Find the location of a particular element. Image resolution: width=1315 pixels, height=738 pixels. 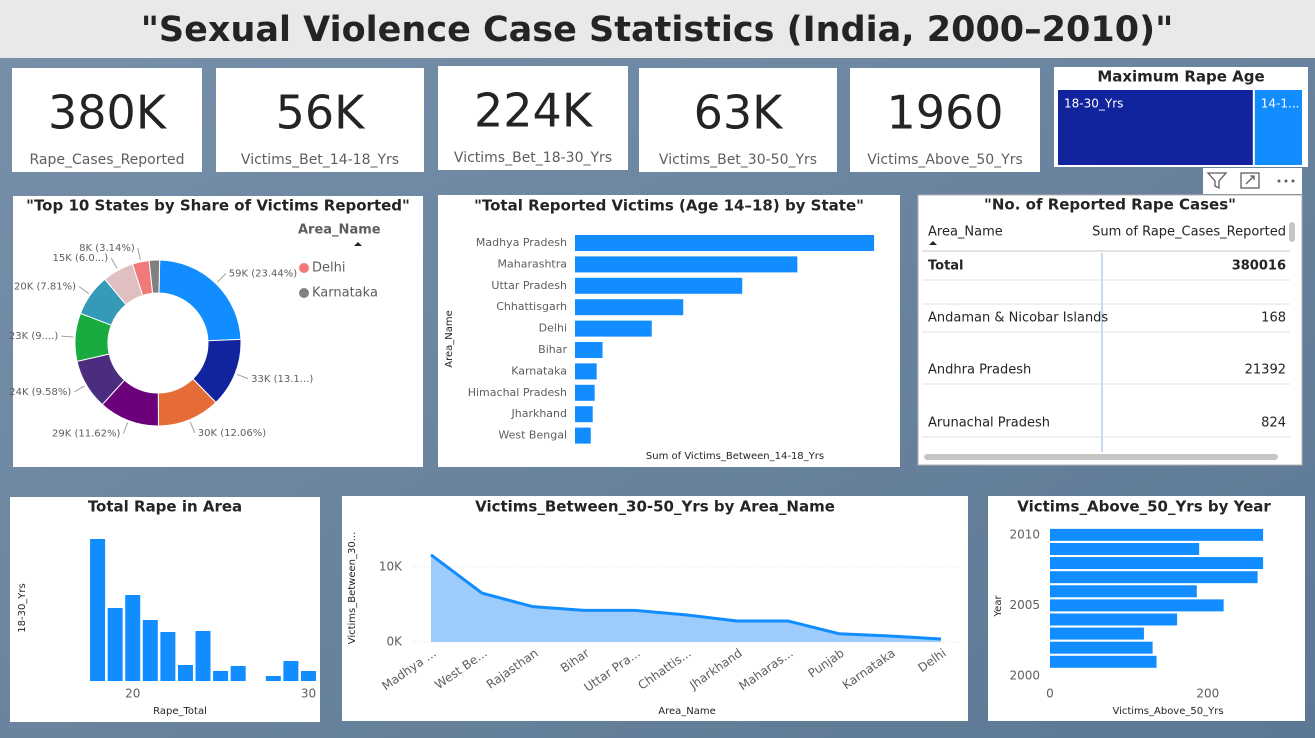

kpi-value: 1960 is located at coordinates (944, 113).